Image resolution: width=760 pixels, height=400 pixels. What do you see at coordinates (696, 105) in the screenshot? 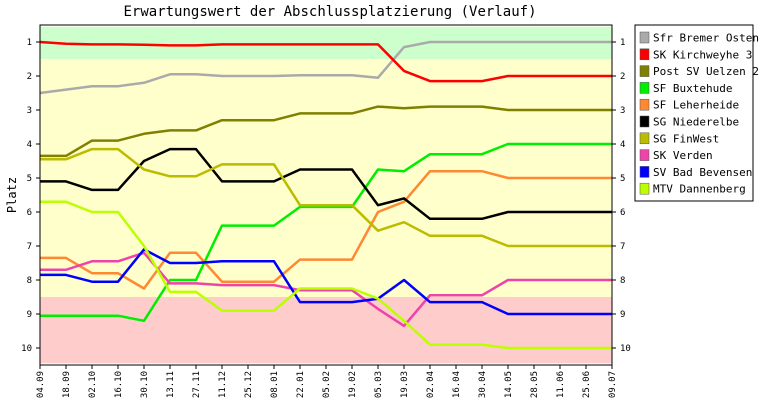
I see `legend-label-4: SF Leherheide` at bounding box center [696, 105].